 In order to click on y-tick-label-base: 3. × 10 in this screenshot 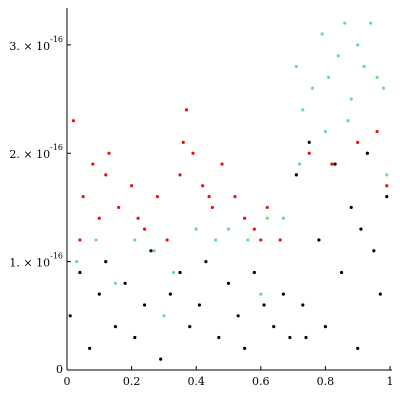, I will do `click(29, 46)`.